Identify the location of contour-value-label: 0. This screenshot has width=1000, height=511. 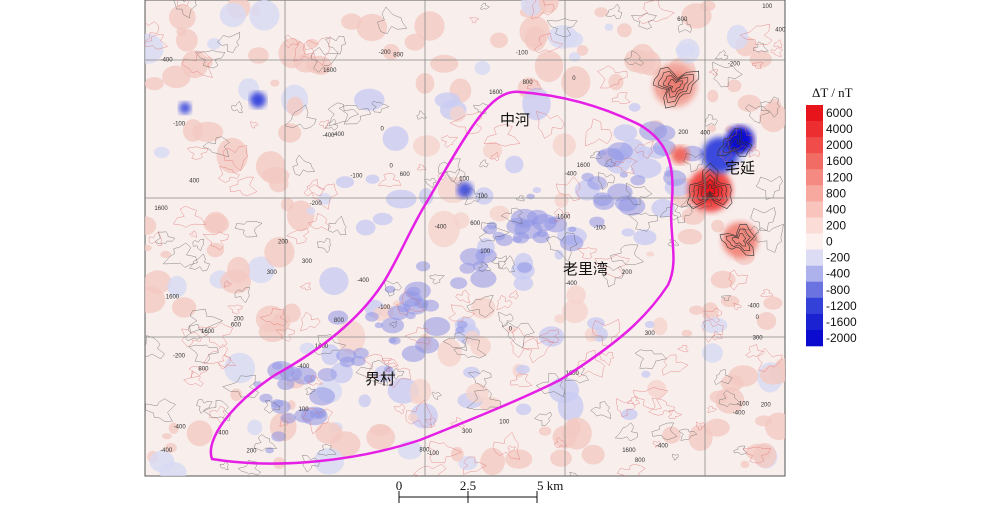
(758, 318).